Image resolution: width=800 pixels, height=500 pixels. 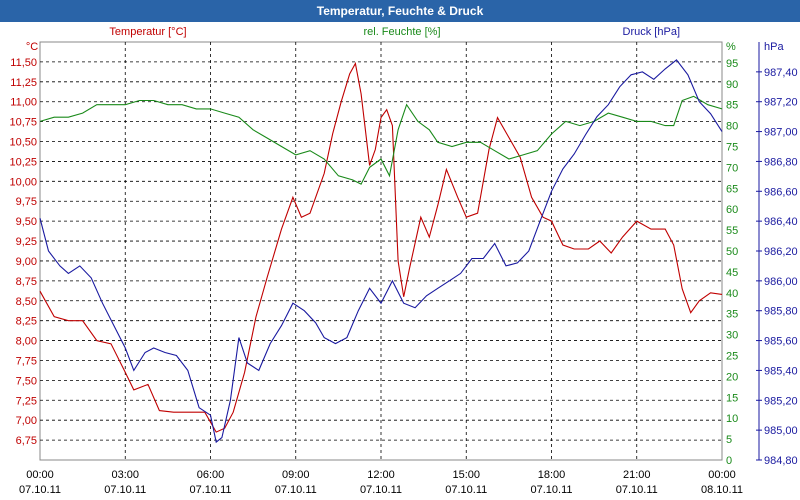 I want to click on pressure-tick-label: 987,40, so click(x=781, y=73).